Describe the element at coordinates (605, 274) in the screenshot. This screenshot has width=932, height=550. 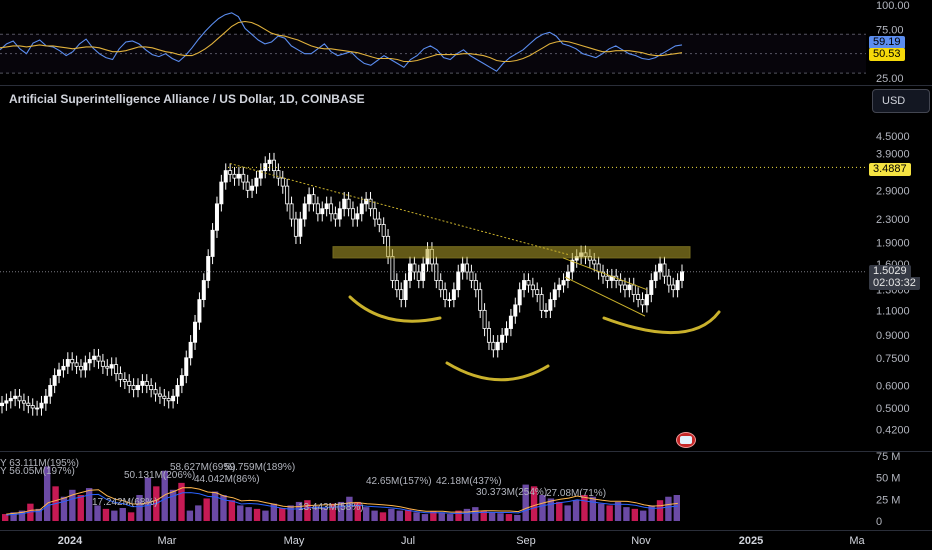
I see `channel-upper-line` at that location.